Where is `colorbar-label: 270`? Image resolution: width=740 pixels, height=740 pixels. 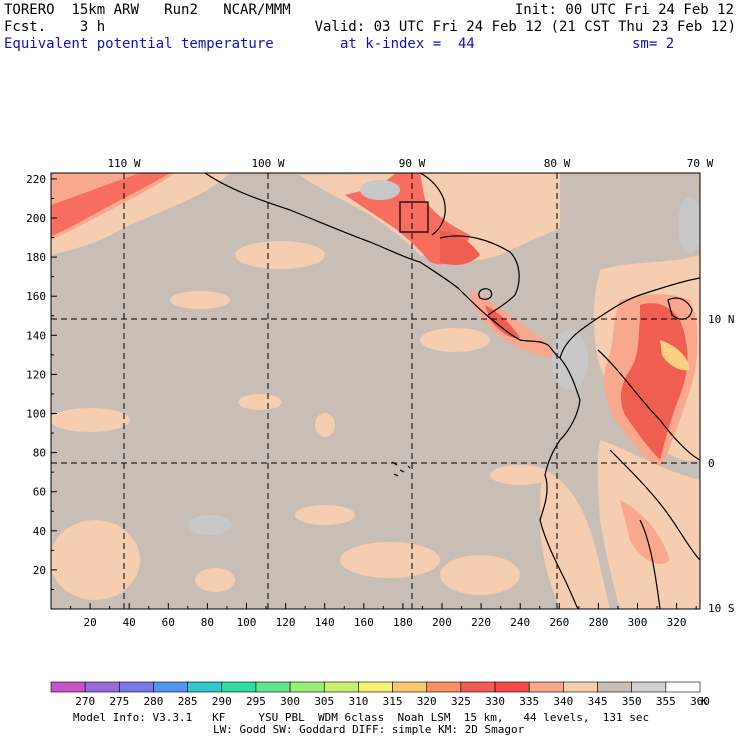 colorbar-label: 270 is located at coordinates (85, 701).